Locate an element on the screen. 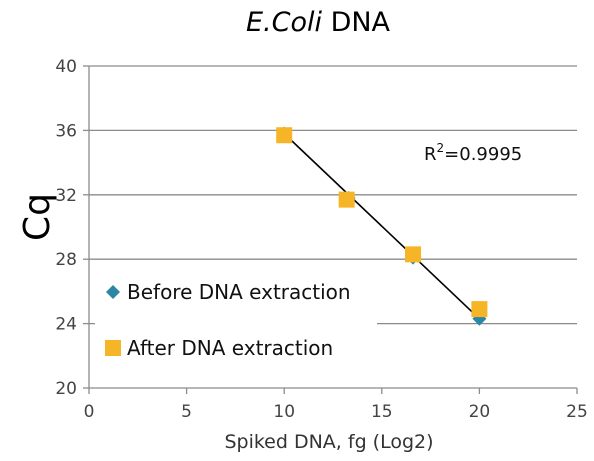 The image size is (594, 461). legend-marker-after-dna-extraction is located at coordinates (113, 348).